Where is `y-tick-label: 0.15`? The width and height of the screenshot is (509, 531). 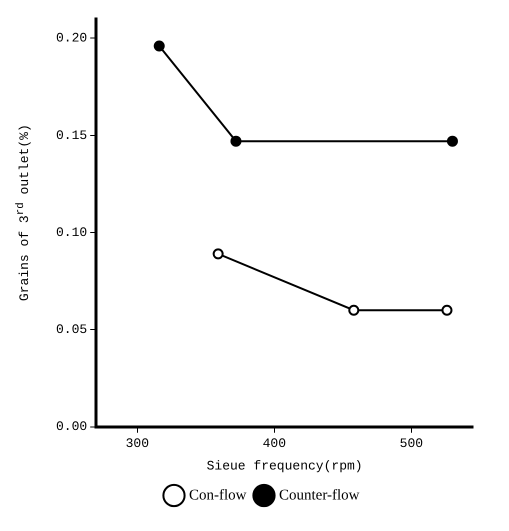 y-tick-label: 0.15 is located at coordinates (72, 135).